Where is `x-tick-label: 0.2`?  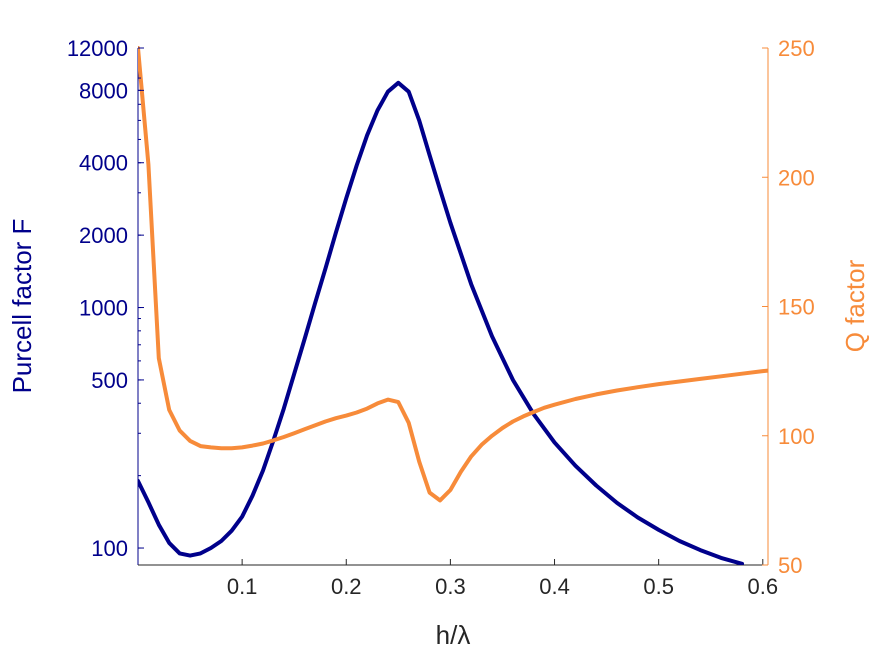
x-tick-label: 0.2 is located at coordinates (346, 586).